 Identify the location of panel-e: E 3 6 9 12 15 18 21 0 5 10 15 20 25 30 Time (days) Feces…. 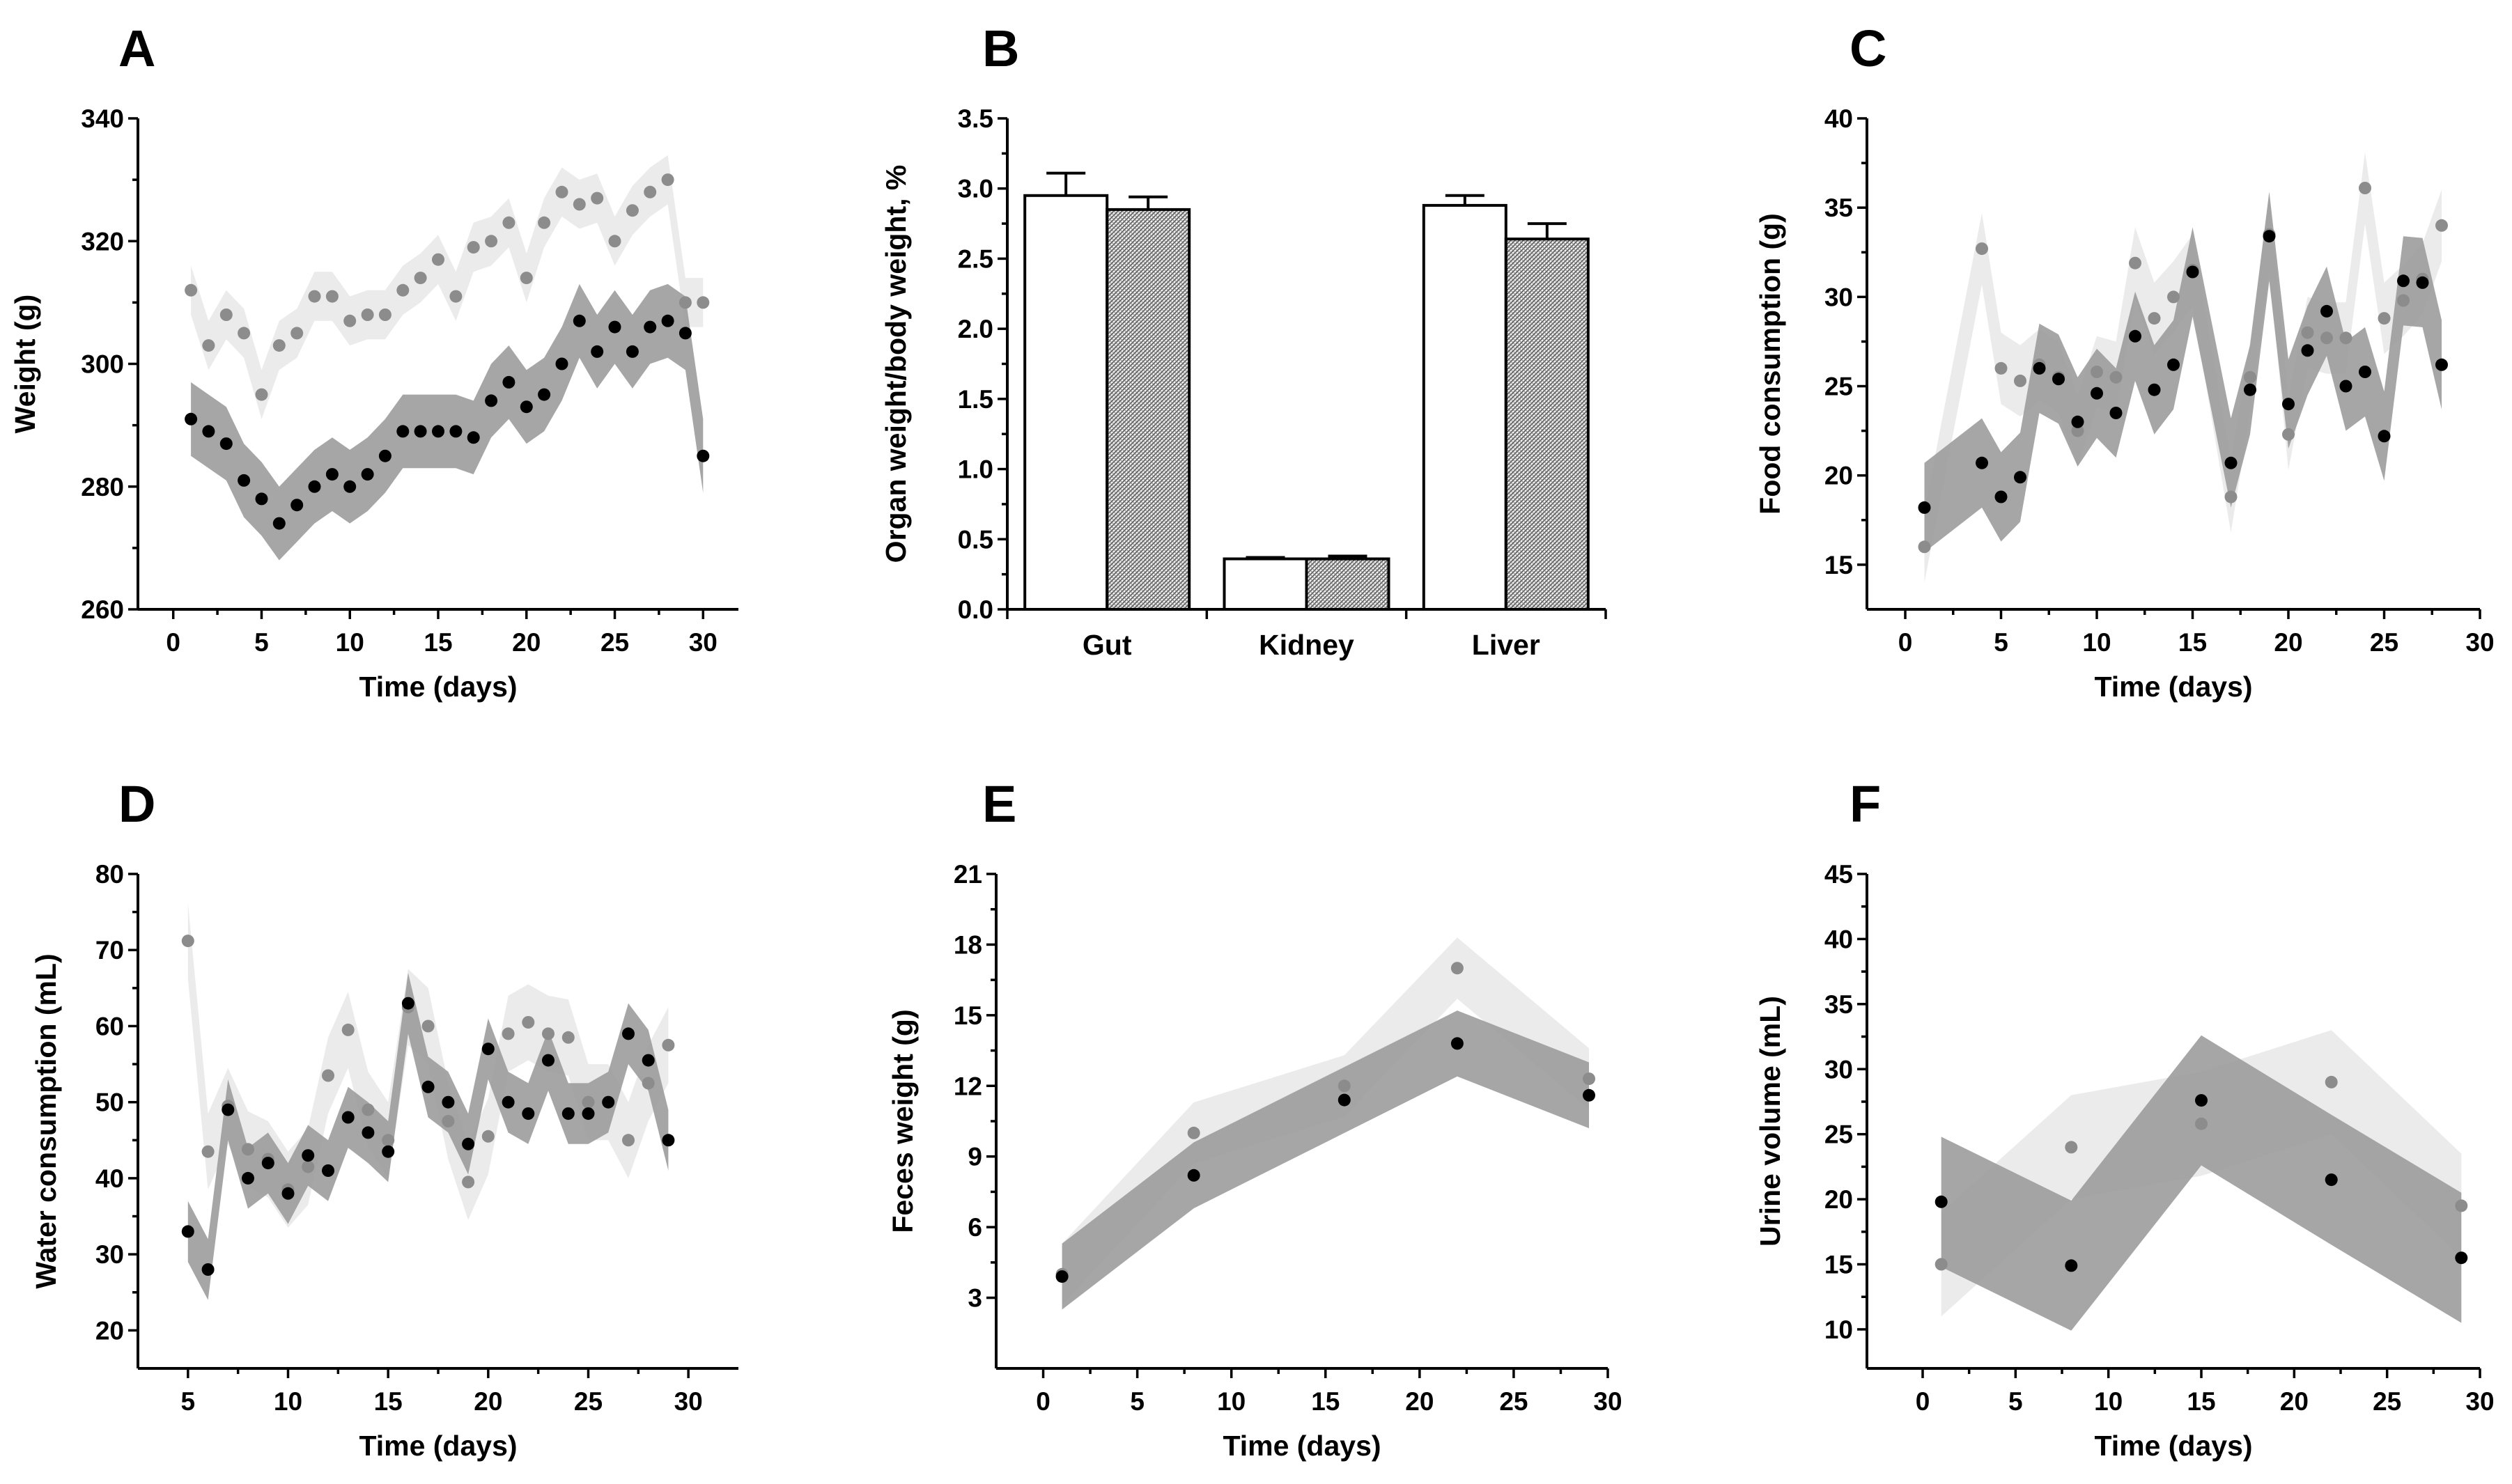
(1255, 1118).